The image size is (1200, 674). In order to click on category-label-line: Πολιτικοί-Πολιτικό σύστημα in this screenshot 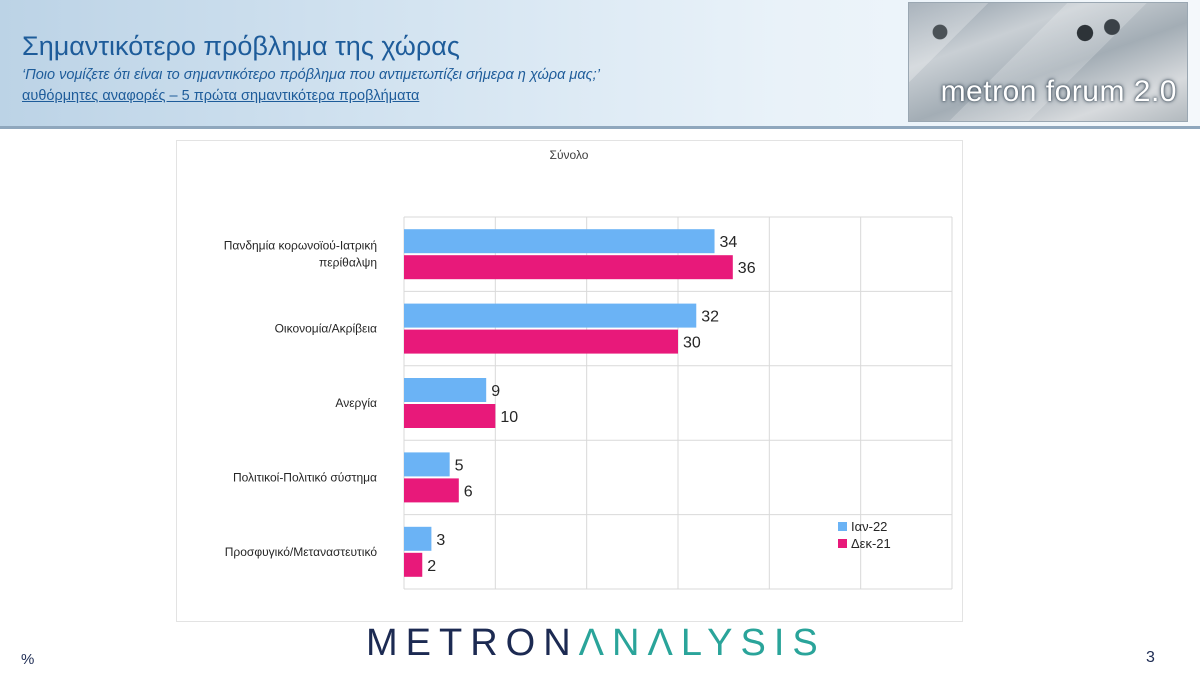, I will do `click(305, 477)`.